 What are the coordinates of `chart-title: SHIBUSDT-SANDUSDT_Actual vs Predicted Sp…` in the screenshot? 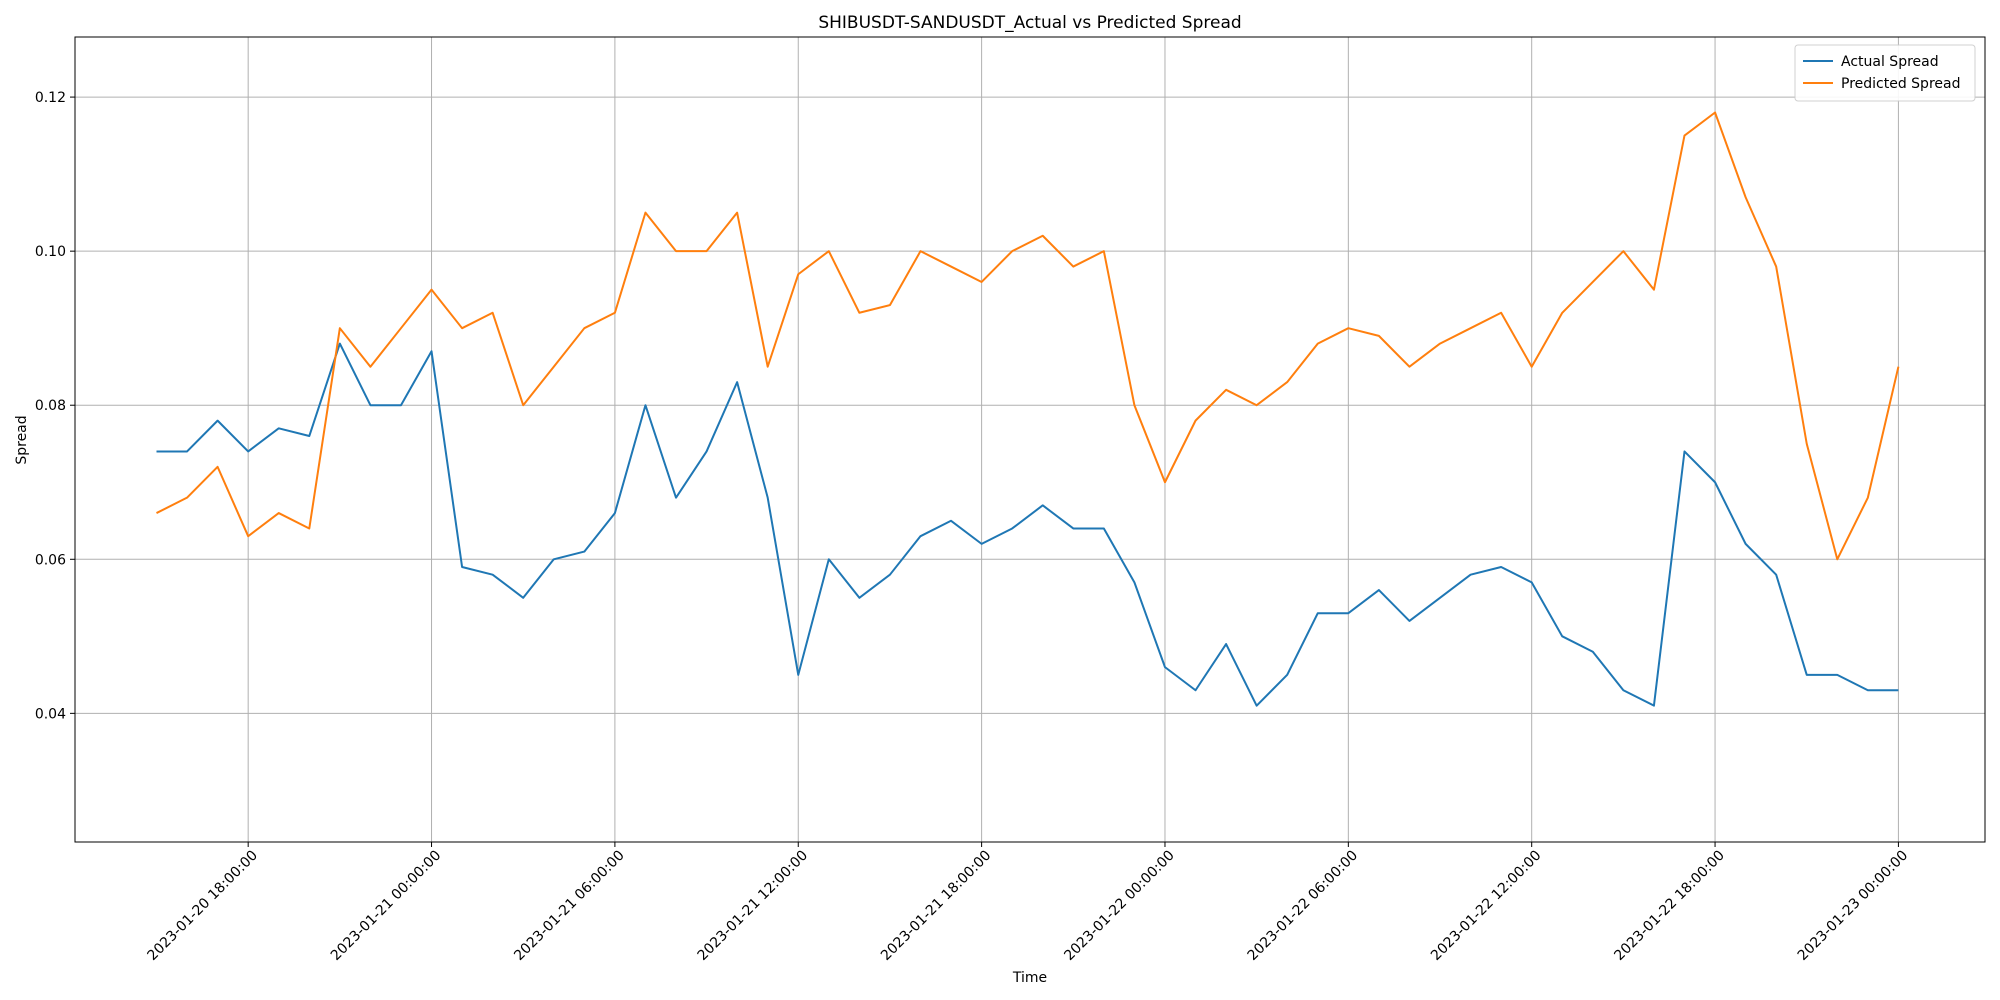 It's located at (1029, 23).